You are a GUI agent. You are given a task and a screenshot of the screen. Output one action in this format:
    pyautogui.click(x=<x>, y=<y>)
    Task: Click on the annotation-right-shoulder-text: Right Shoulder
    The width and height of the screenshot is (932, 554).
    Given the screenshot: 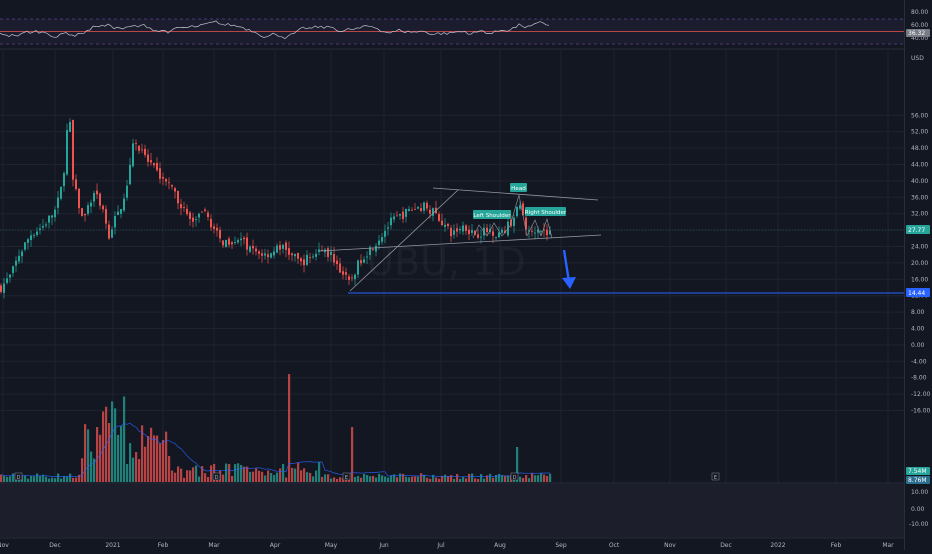 What is the action you would take?
    pyautogui.click(x=546, y=213)
    